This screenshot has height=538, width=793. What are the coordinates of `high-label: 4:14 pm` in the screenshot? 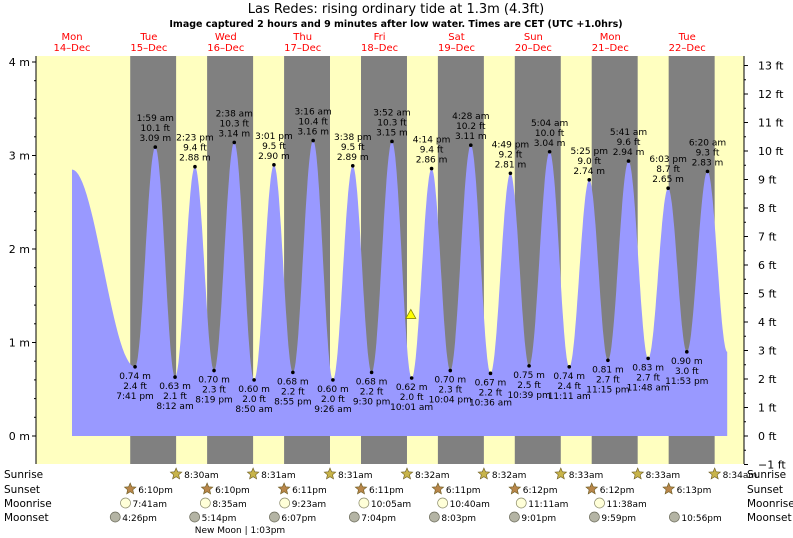 It's located at (432, 141).